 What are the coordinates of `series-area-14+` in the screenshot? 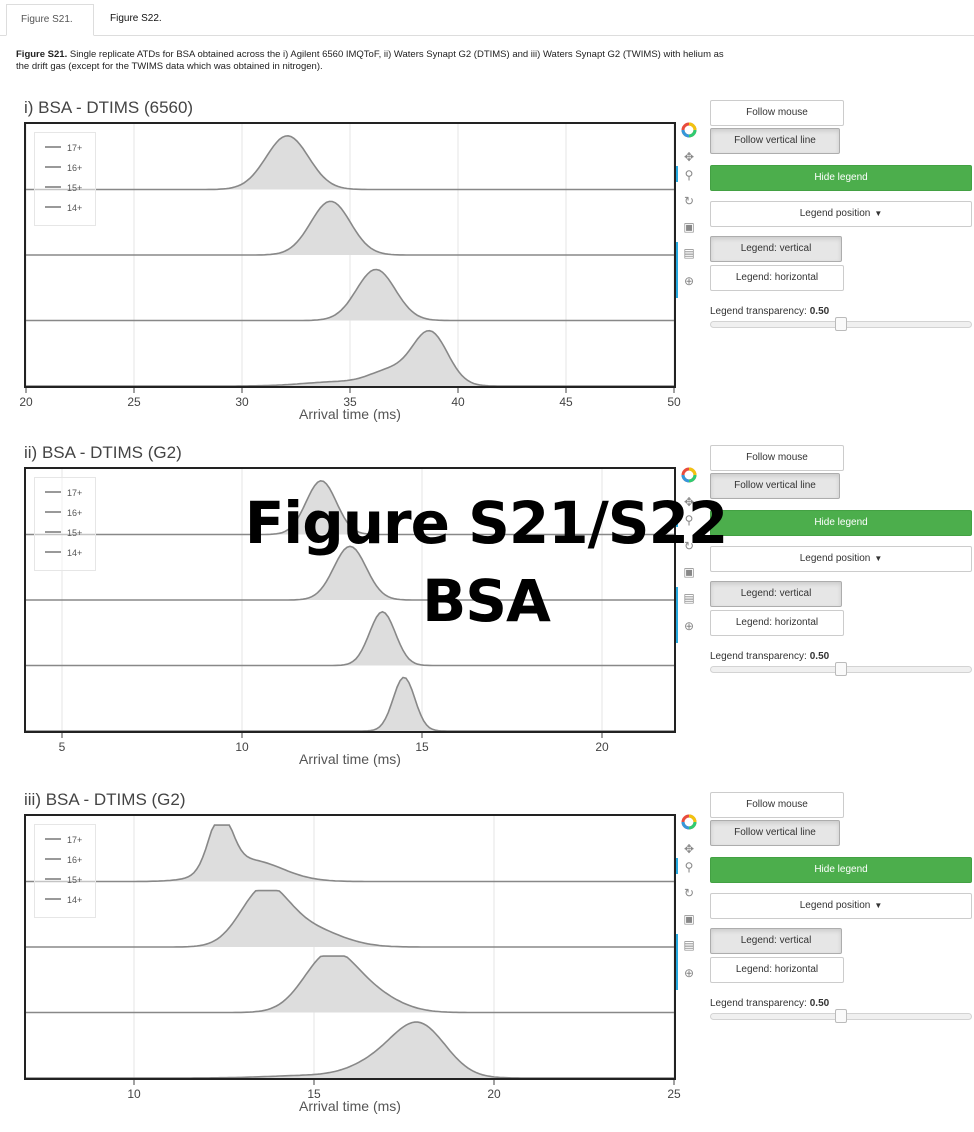 It's located at (350, 704).